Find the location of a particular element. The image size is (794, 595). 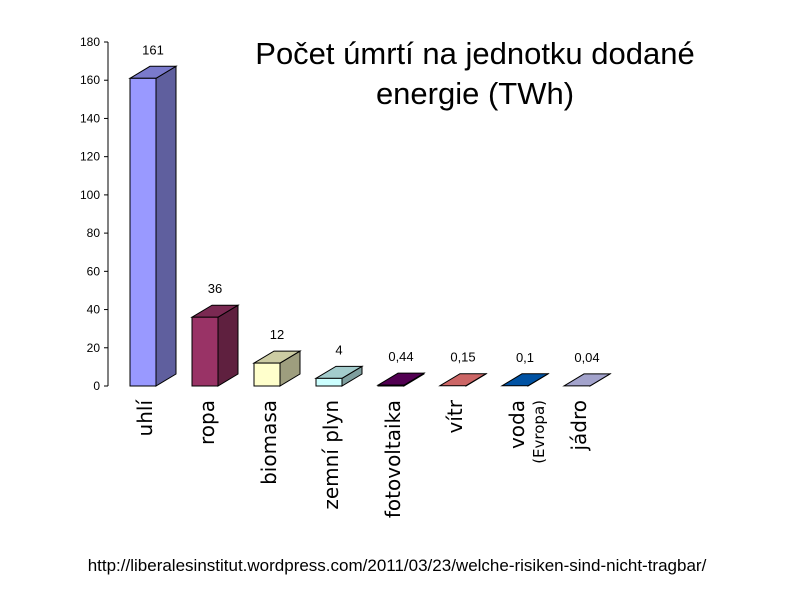

category-label: uhlí is located at coordinates (145, 418).